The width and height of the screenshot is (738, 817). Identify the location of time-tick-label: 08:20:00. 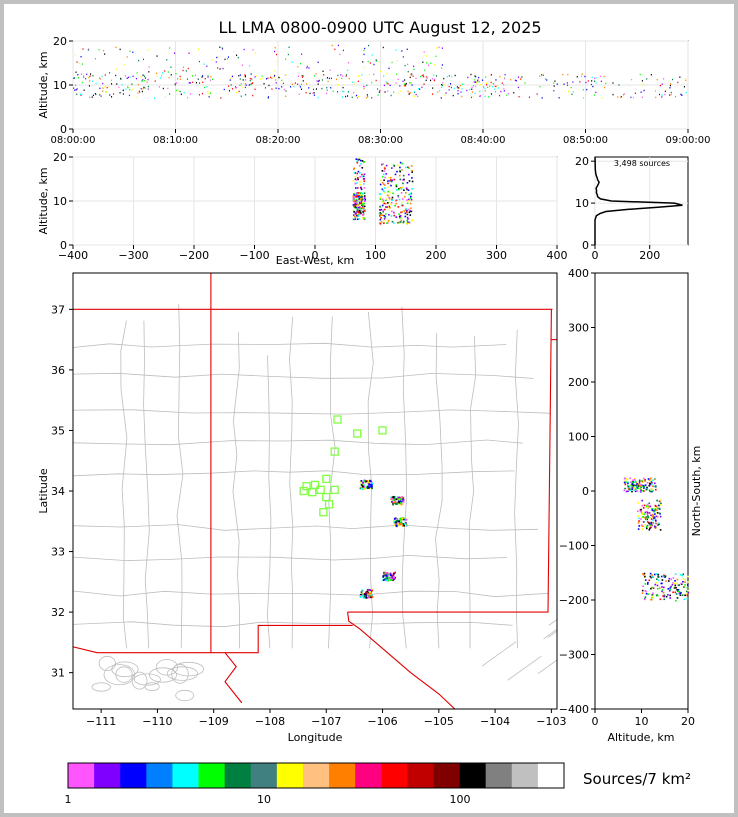
(278, 140).